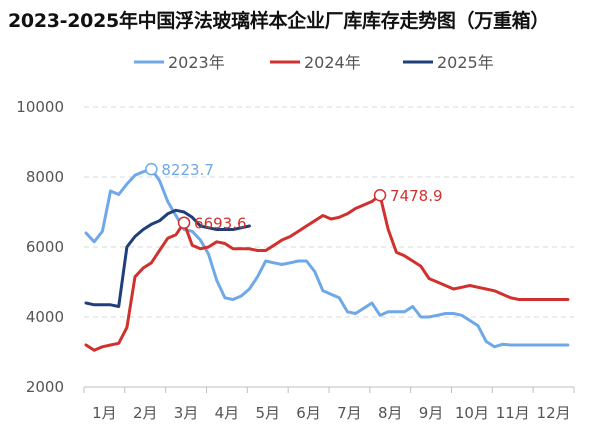 This screenshot has width=605, height=440. What do you see at coordinates (187, 170) in the screenshot?
I see `annotation-label-0: 8223.7` at bounding box center [187, 170].